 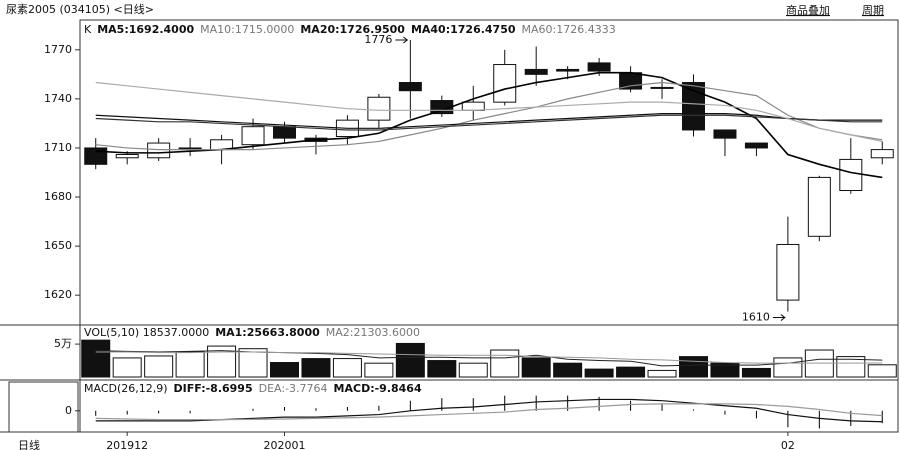 I want to click on x-tick-label: 201912, so click(x=127, y=444).